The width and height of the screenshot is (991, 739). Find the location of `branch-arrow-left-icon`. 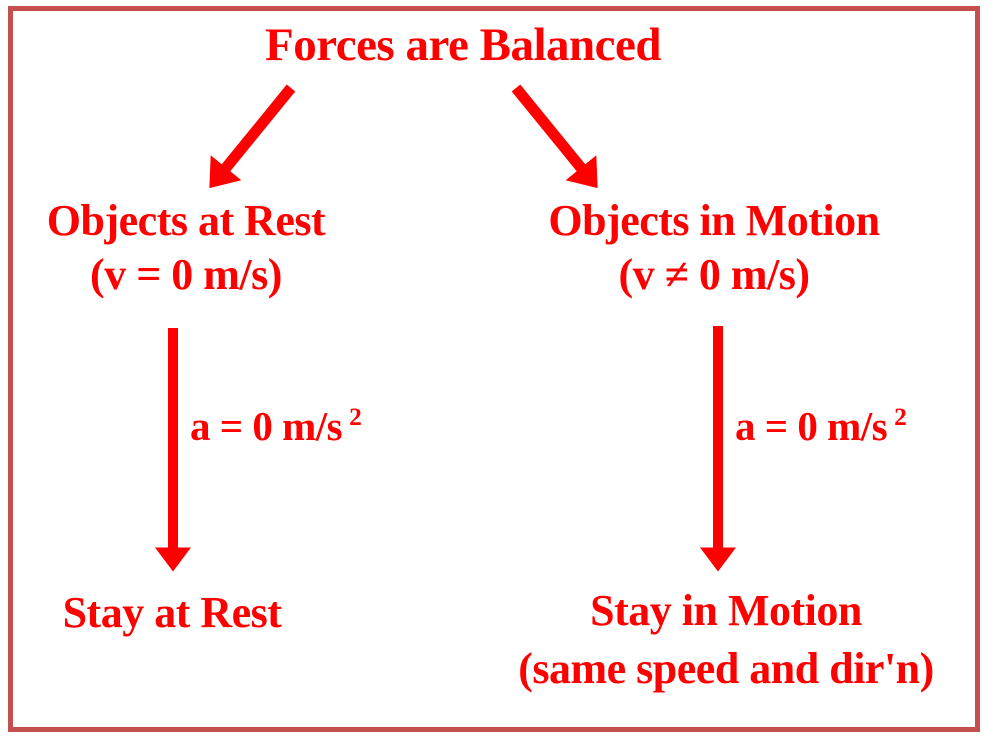

branch-arrow-left-icon is located at coordinates (252, 136).